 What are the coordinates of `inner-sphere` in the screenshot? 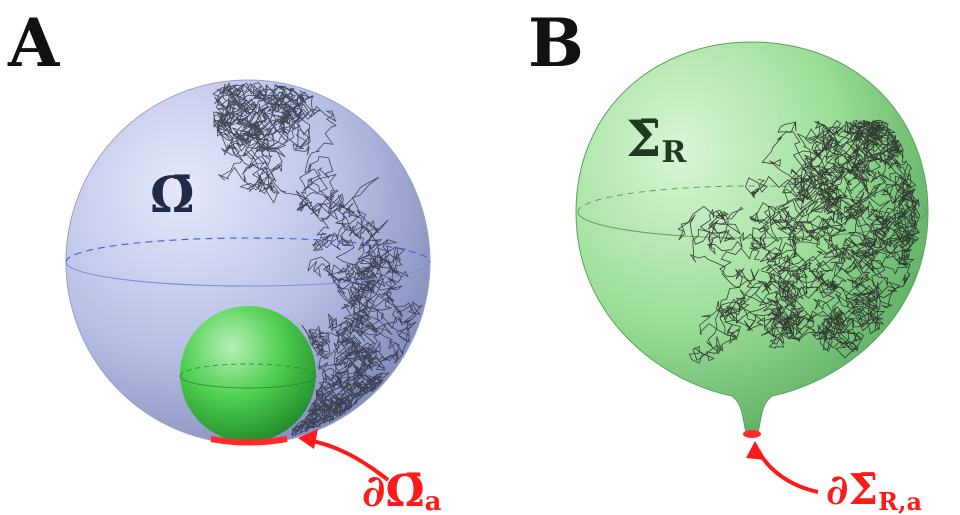 It's located at (248, 374).